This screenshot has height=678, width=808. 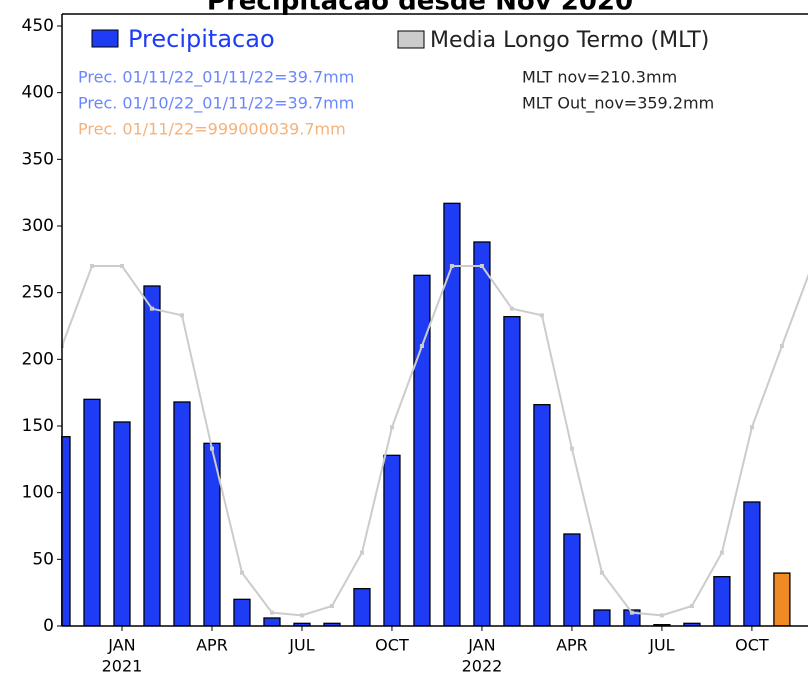 I want to click on y-tick-label: 50, so click(x=43, y=559).